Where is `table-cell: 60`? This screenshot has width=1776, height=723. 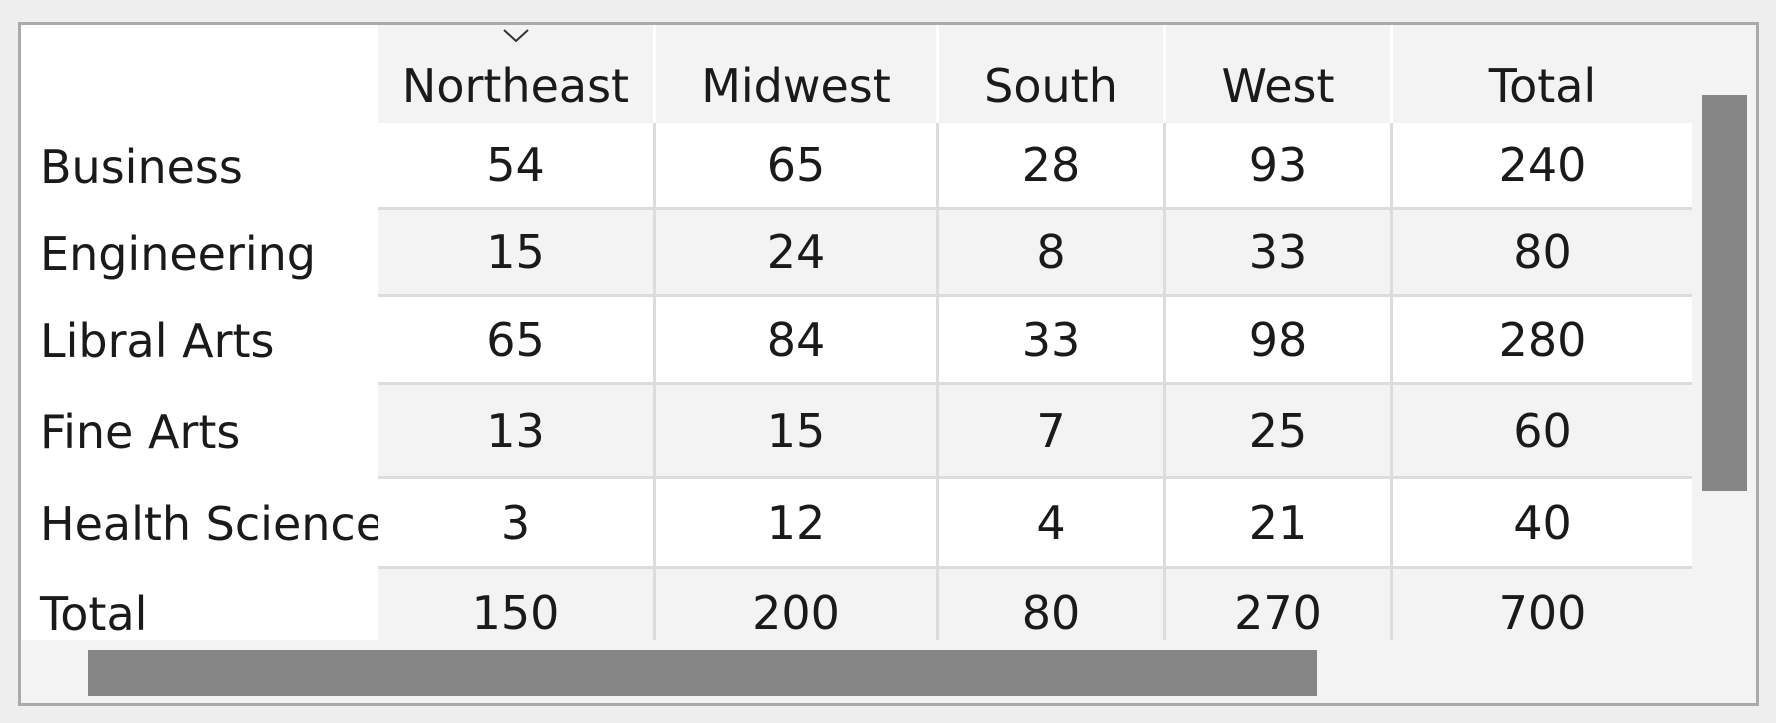 table-cell: 60 is located at coordinates (1542, 432).